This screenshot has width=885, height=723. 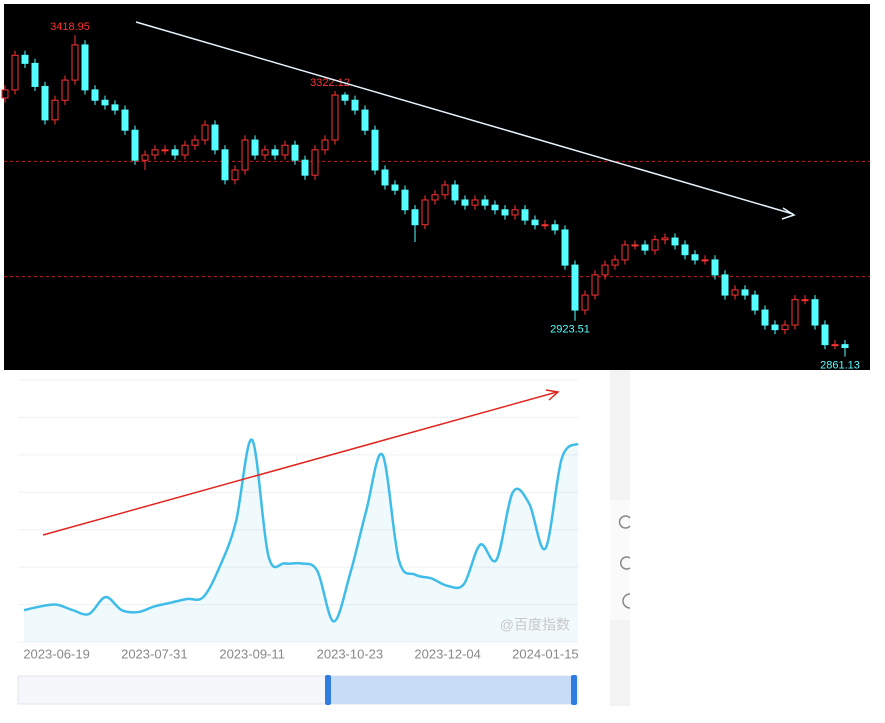 I want to click on x-tick-label: 2023-12-04, so click(x=447, y=653).